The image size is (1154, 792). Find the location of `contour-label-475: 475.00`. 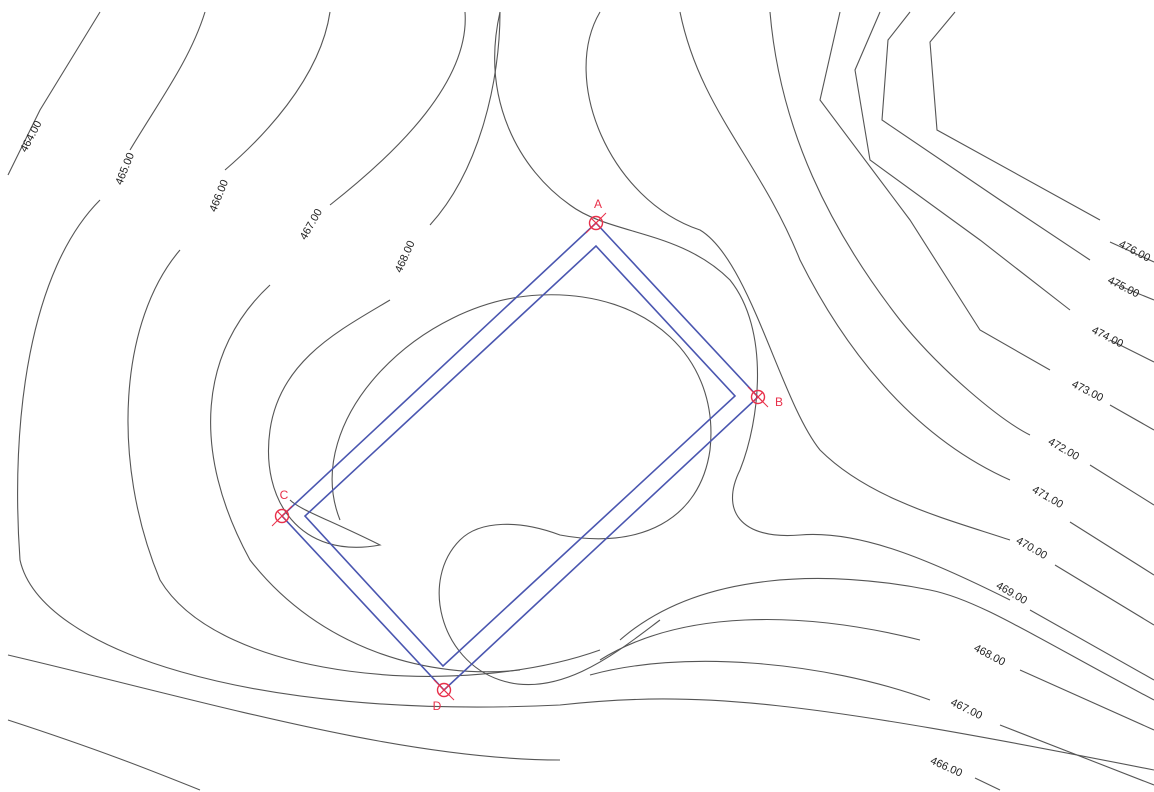

contour-label-475: 475.00 is located at coordinates (1123, 287).